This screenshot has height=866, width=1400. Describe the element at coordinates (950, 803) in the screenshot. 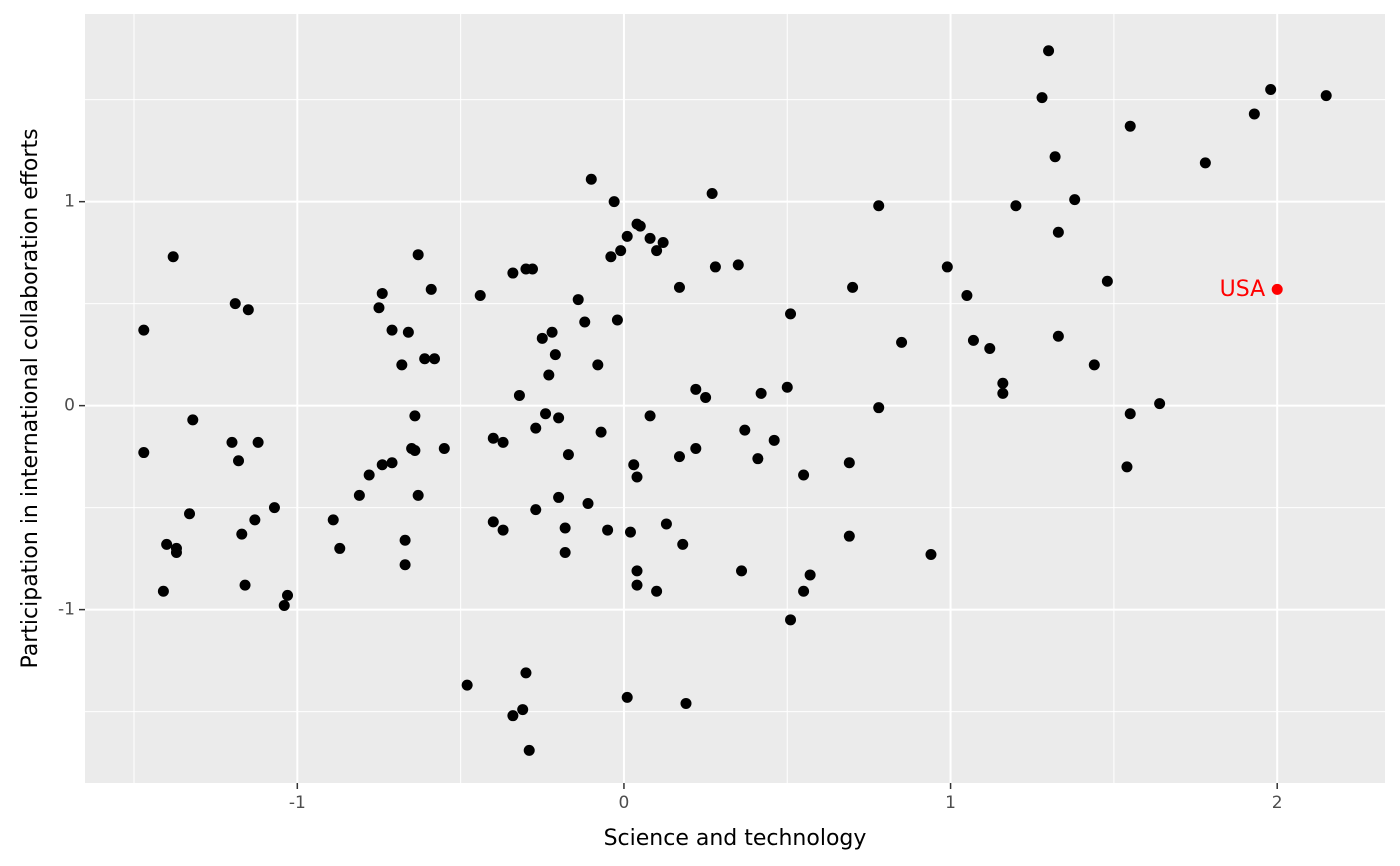

I see `x-tick-label: 1` at that location.